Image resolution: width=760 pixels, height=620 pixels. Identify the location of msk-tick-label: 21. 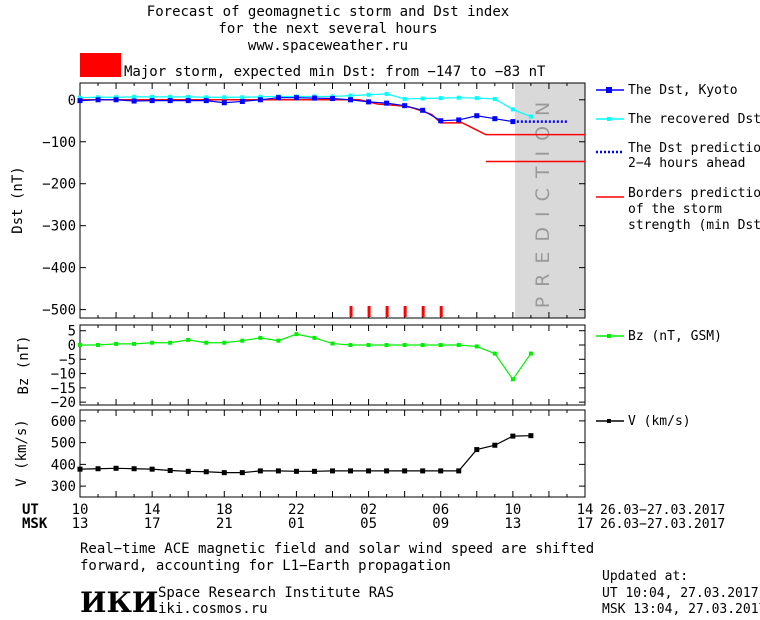
(224, 524).